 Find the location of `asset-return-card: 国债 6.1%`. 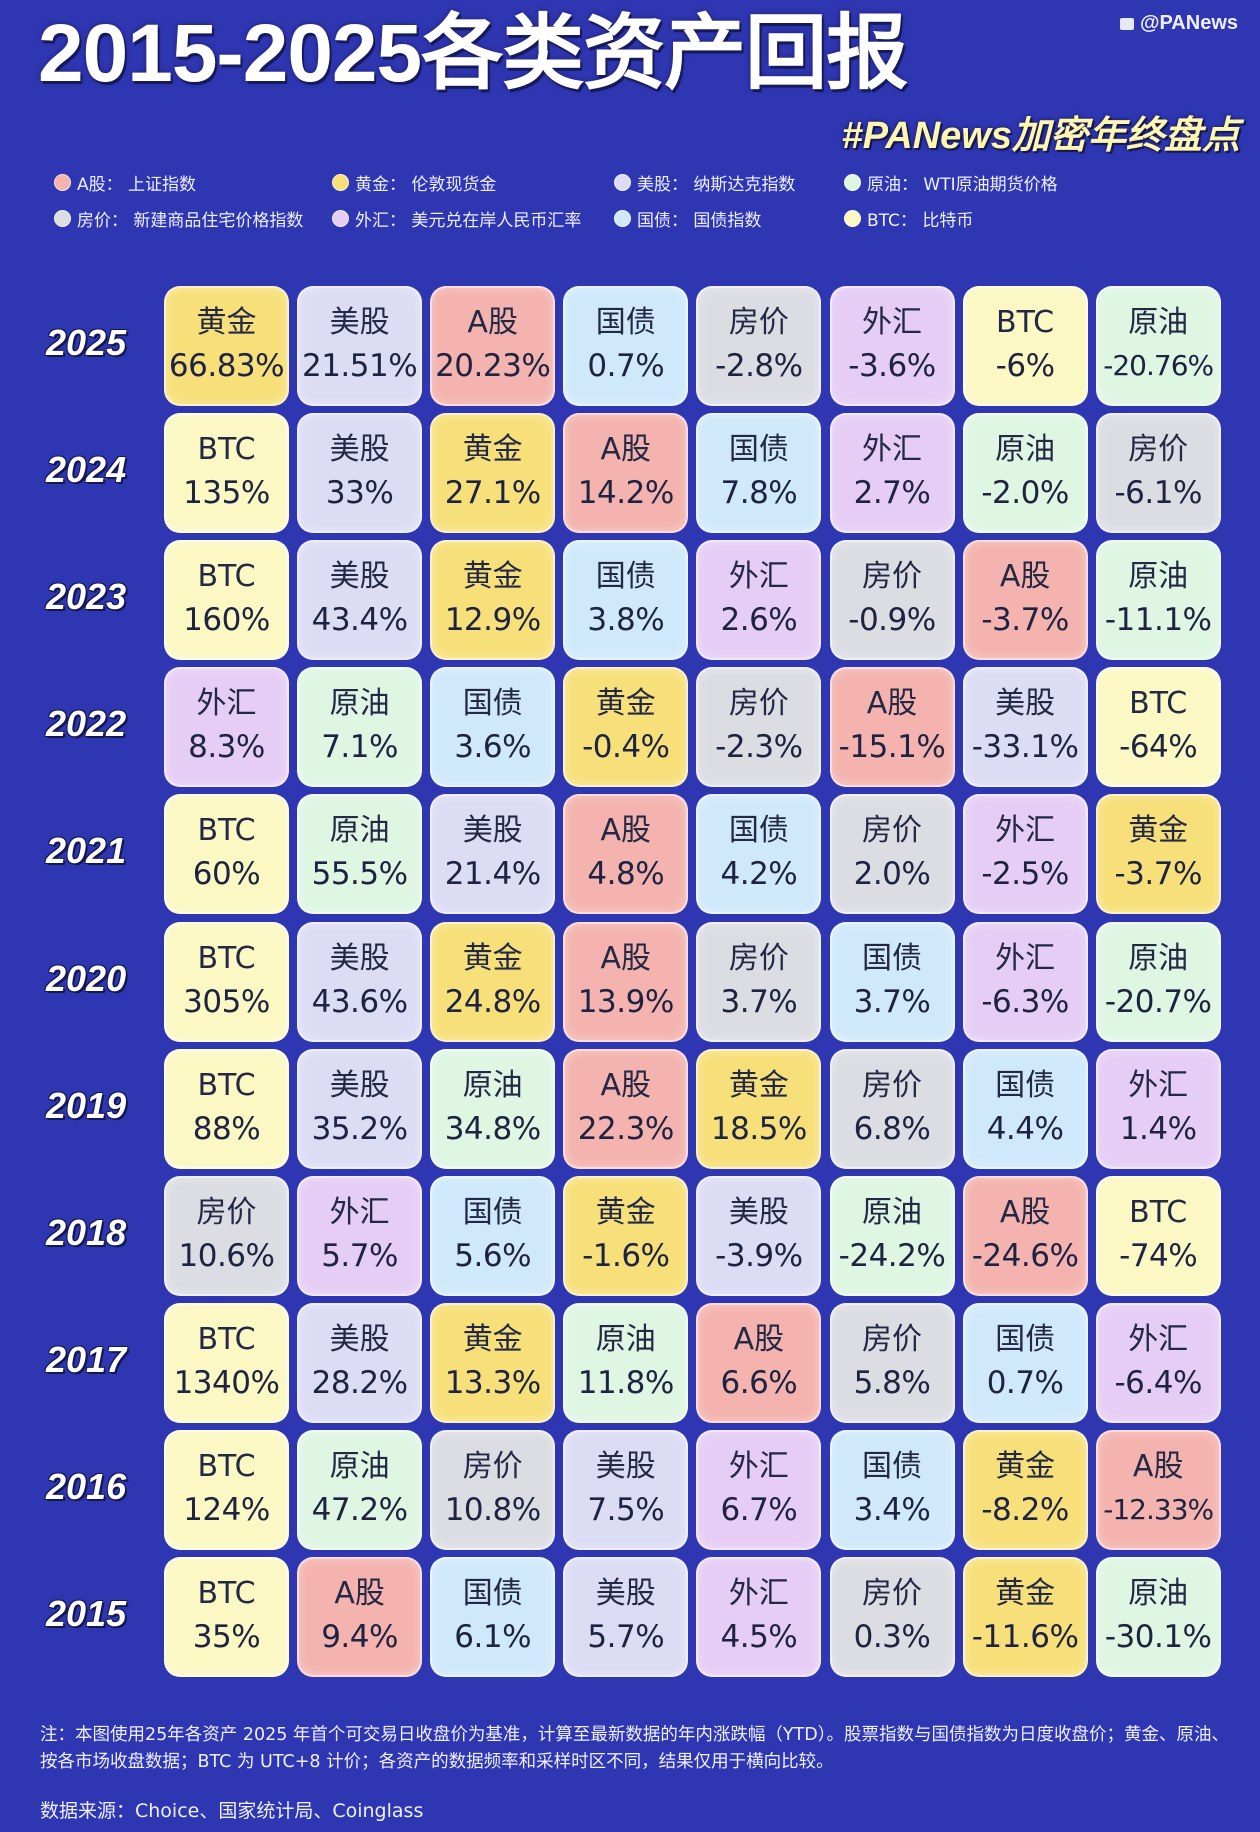

asset-return-card: 国债 6.1% is located at coordinates (493, 1617).